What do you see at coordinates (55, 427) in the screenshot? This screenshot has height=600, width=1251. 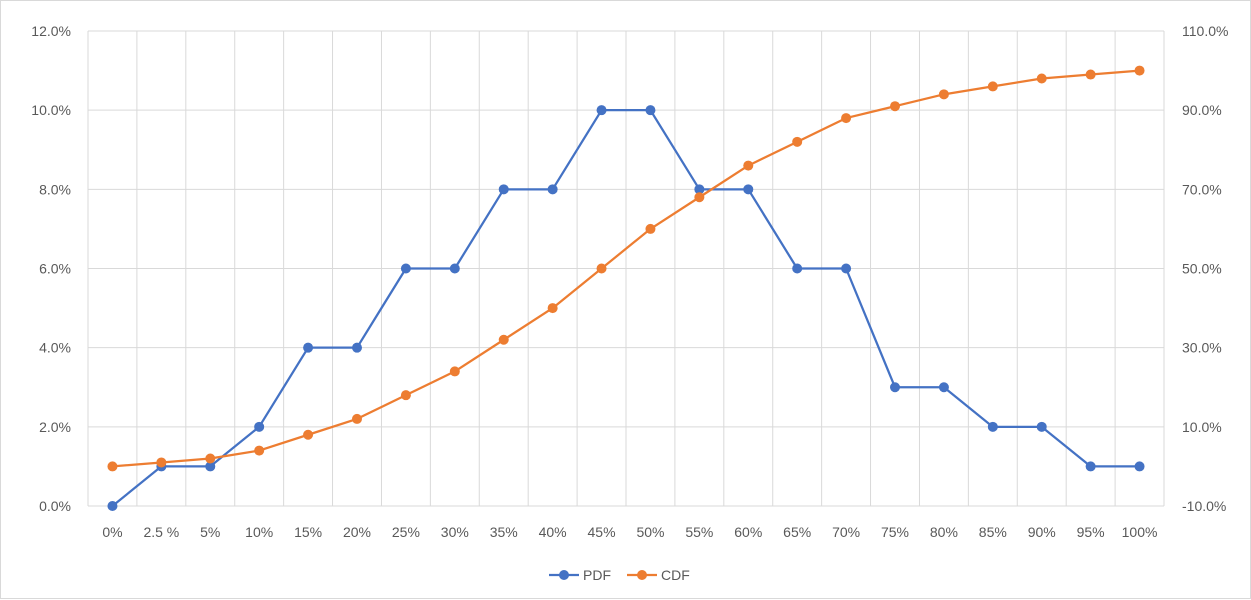 I see `y-tick-label-primary: 2.0%` at bounding box center [55, 427].